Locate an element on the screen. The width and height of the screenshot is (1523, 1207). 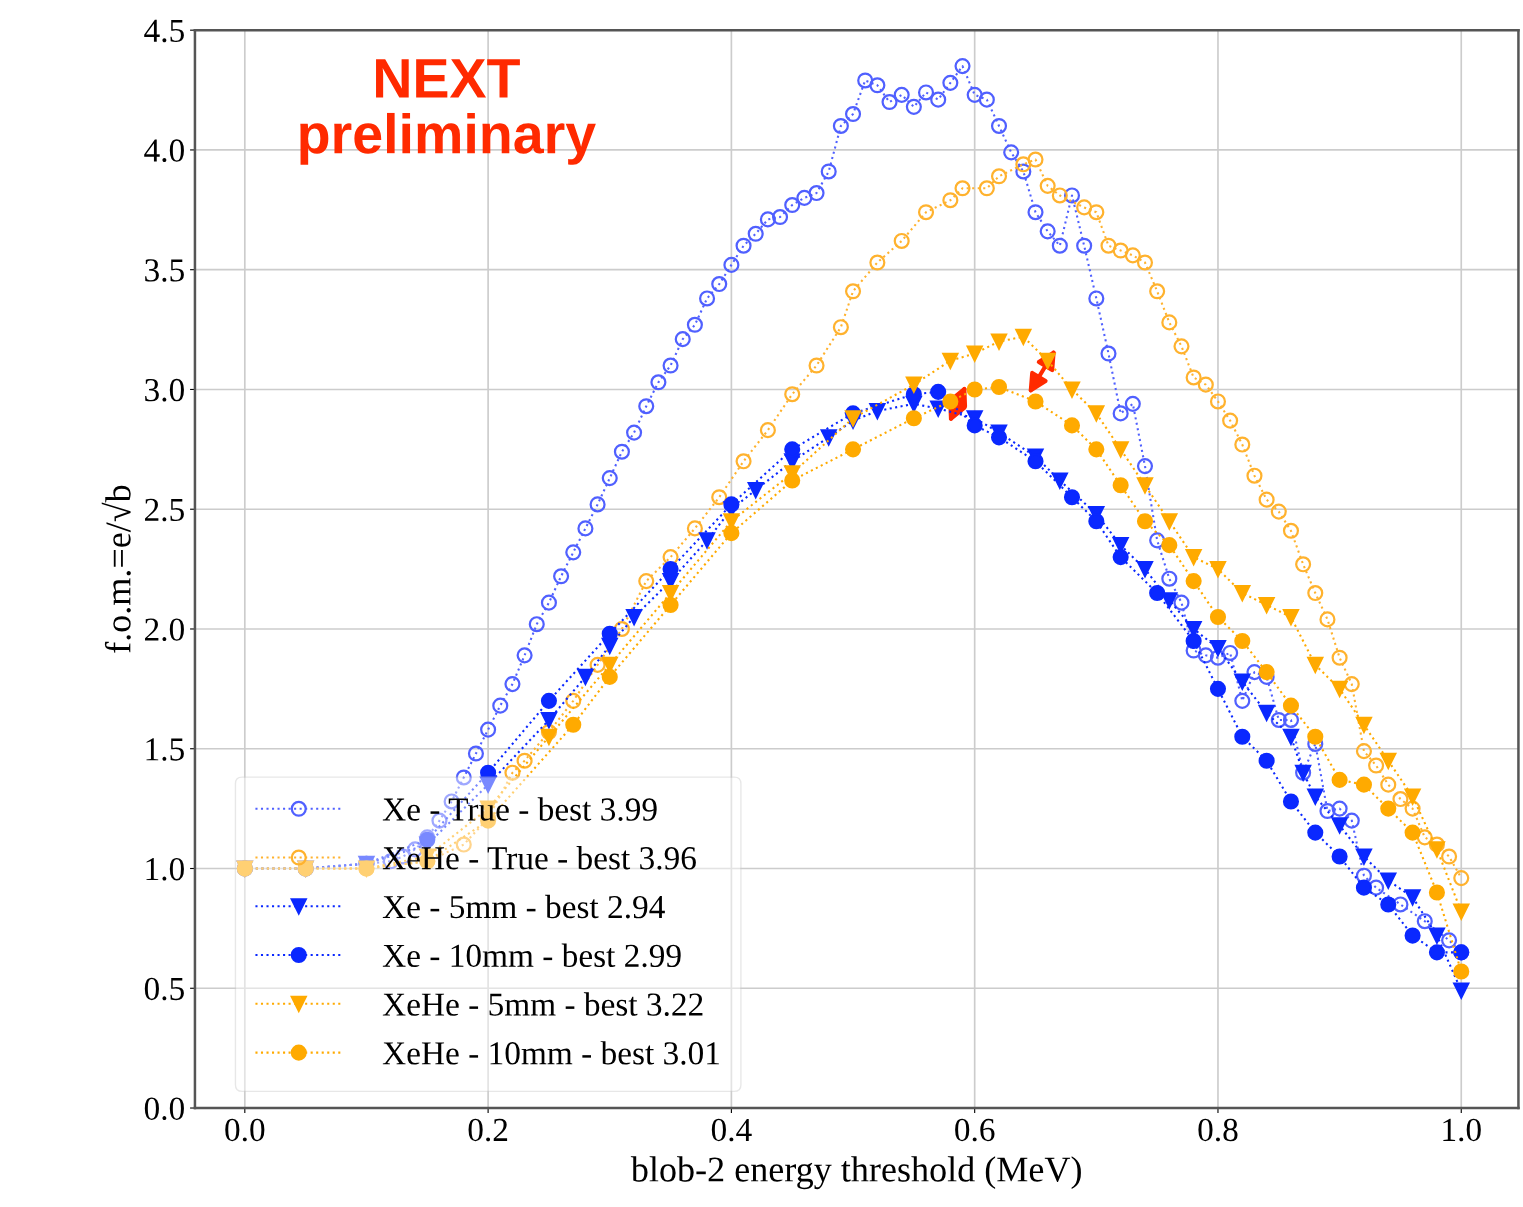
y-tick-label: 3.0 is located at coordinates (164, 390).